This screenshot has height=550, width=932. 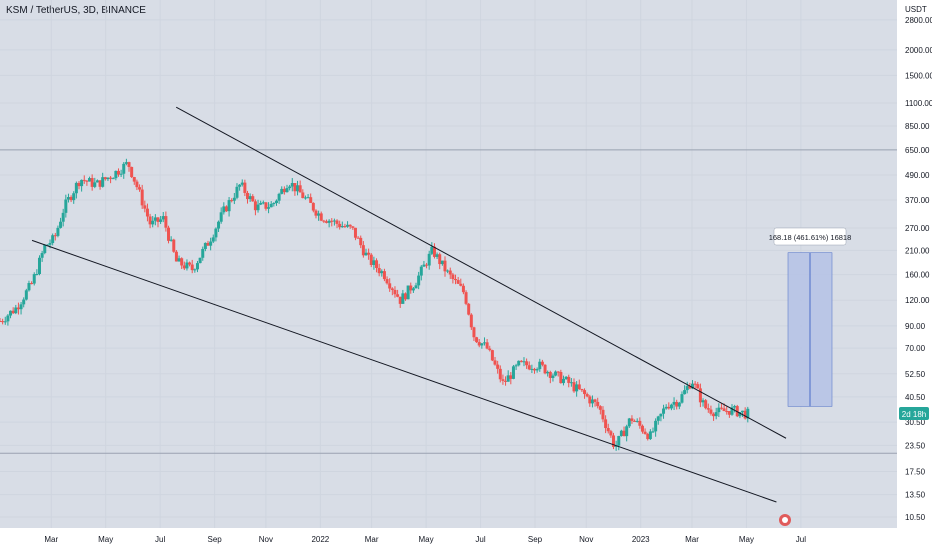 I want to click on y-tick-label: 370.00, so click(x=917, y=200).